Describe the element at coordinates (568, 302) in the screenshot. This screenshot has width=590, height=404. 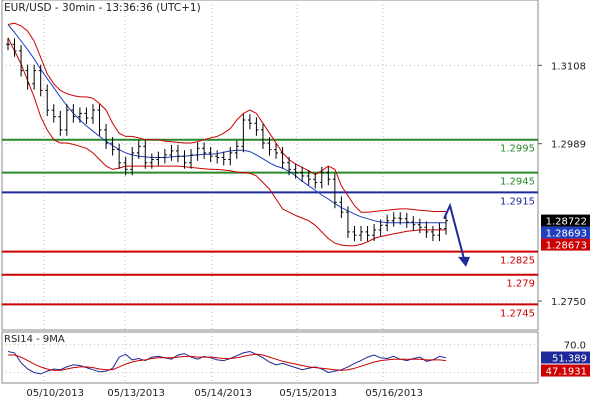
I see `y-tick-label: 1.2750` at that location.